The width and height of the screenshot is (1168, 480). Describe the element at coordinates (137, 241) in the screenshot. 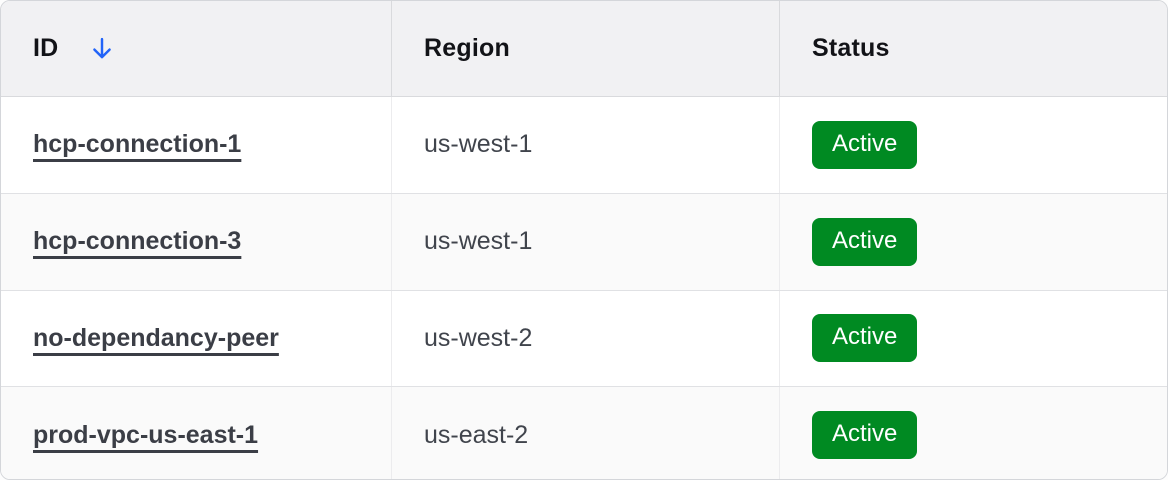

I see `row-id-link: hcp-connection-3` at that location.